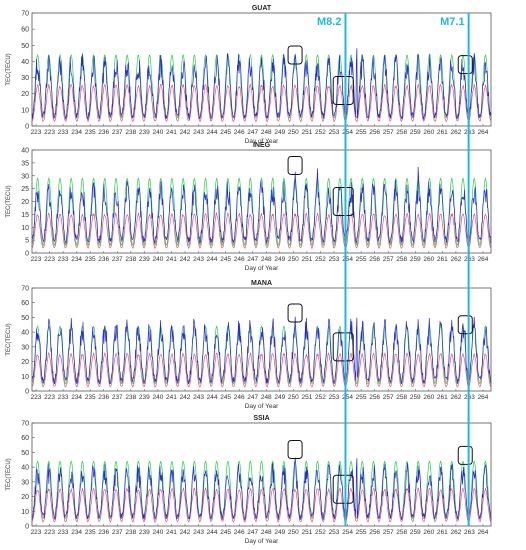 This screenshot has height=550, width=526. I want to click on x-tick-label: 236, so click(103, 397).